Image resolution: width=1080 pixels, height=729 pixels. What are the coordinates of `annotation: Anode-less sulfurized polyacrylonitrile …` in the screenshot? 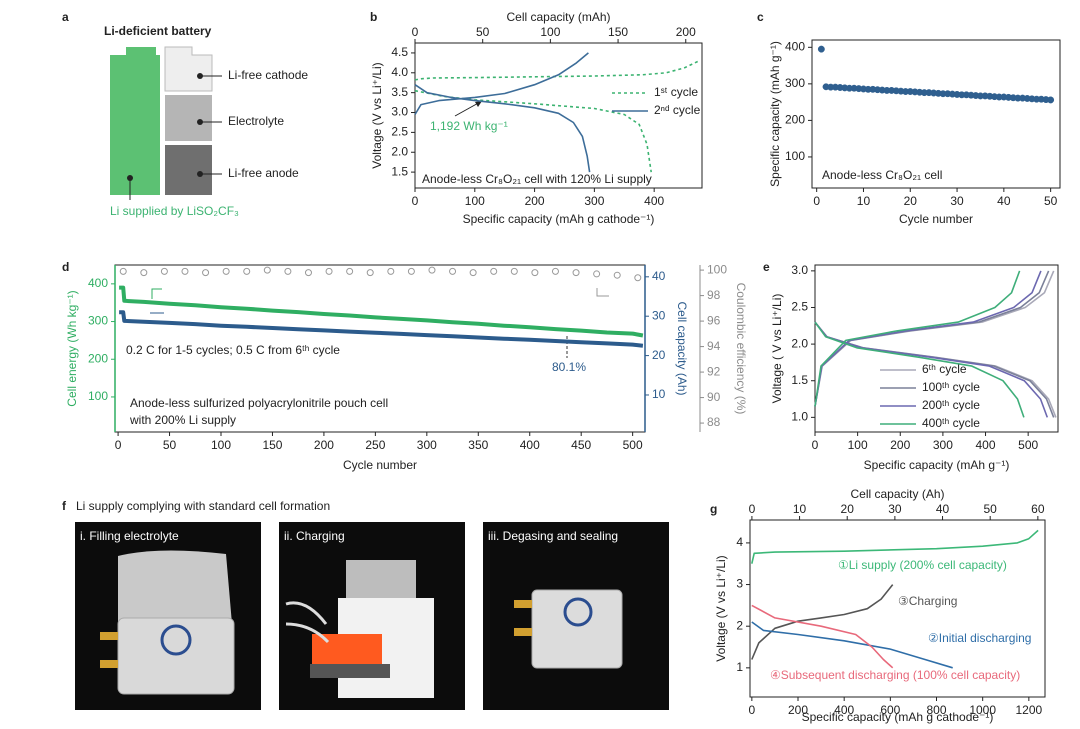 It's located at (259, 403).